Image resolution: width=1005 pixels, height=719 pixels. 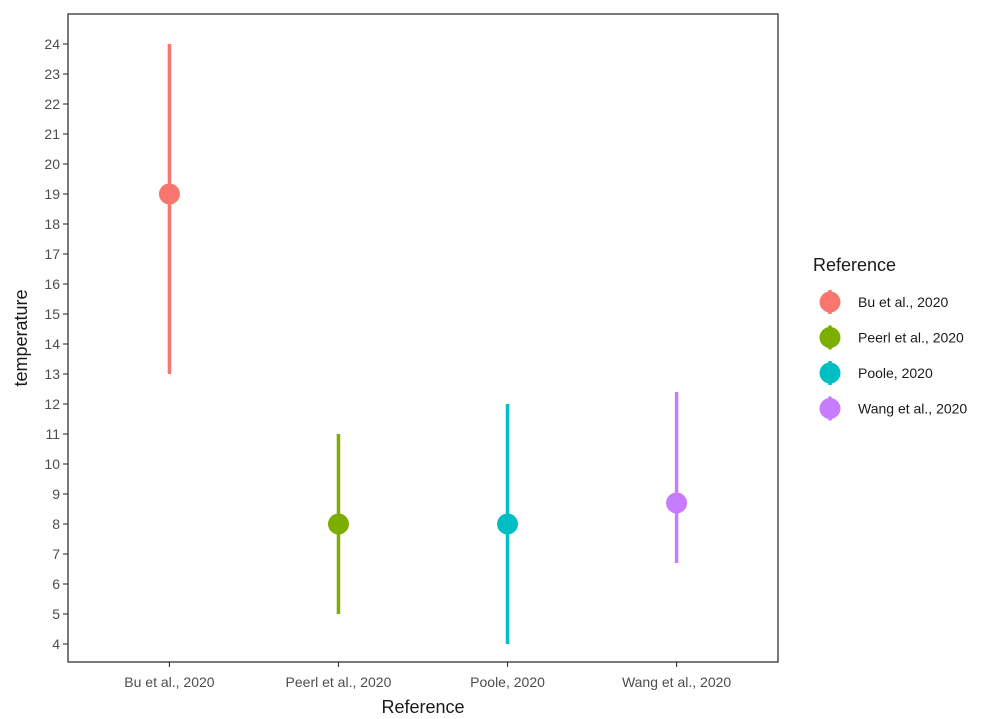 What do you see at coordinates (507, 682) in the screenshot?
I see `x-tick-label: Poole, 2020` at bounding box center [507, 682].